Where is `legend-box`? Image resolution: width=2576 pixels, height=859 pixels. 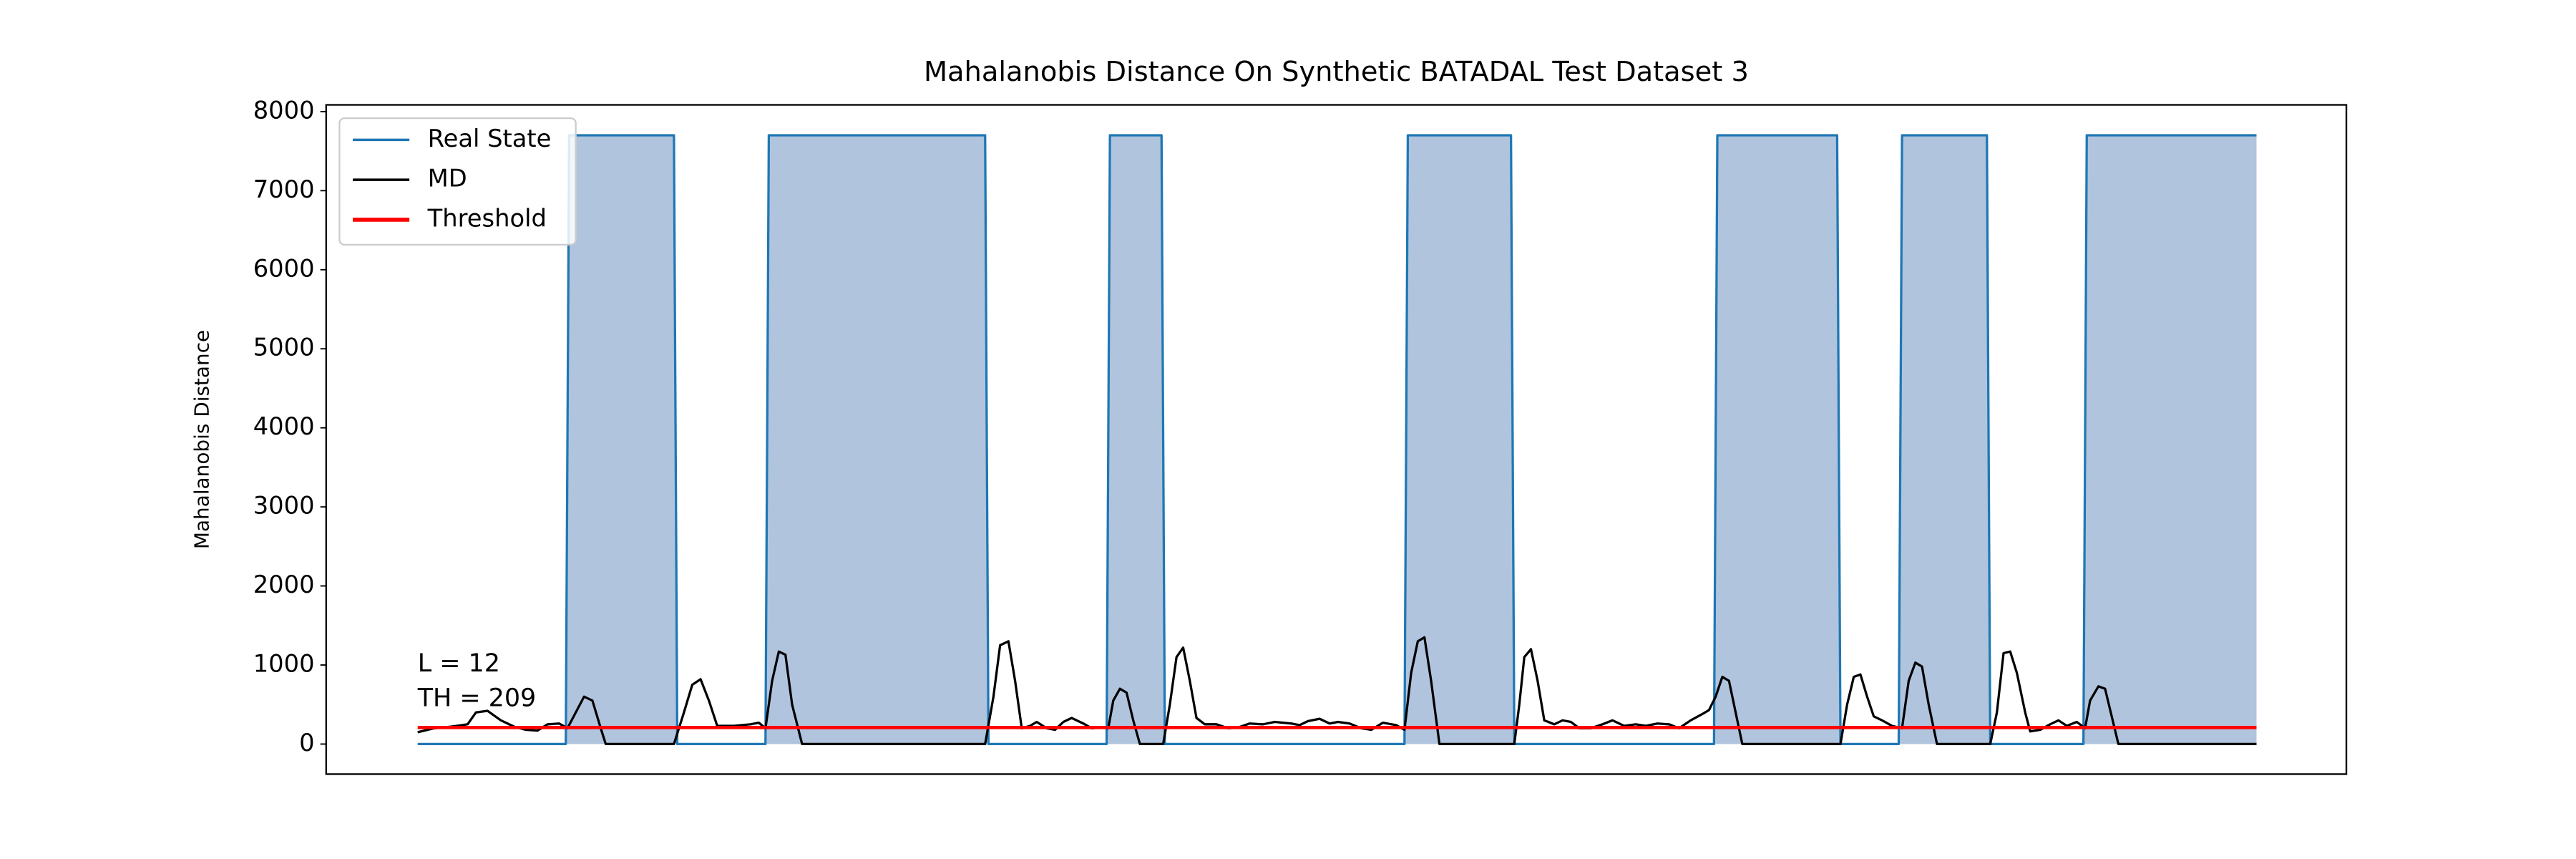
legend-box is located at coordinates (457, 181).